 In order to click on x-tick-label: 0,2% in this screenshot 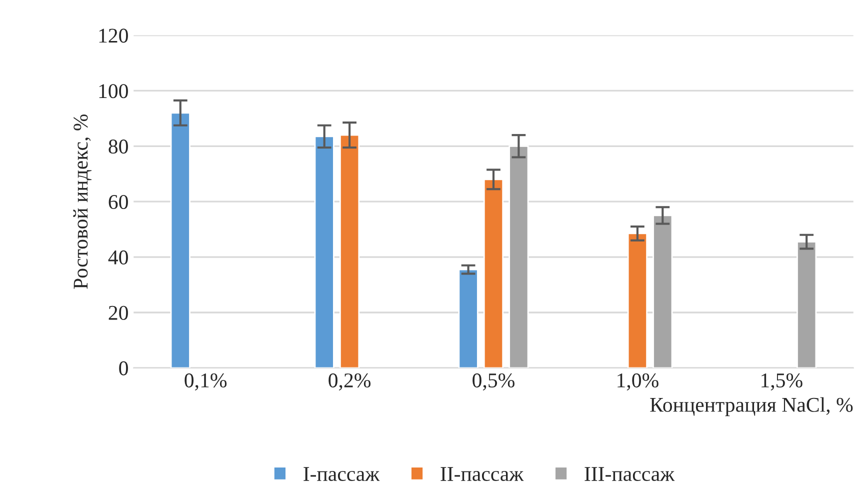, I will do `click(349, 381)`.